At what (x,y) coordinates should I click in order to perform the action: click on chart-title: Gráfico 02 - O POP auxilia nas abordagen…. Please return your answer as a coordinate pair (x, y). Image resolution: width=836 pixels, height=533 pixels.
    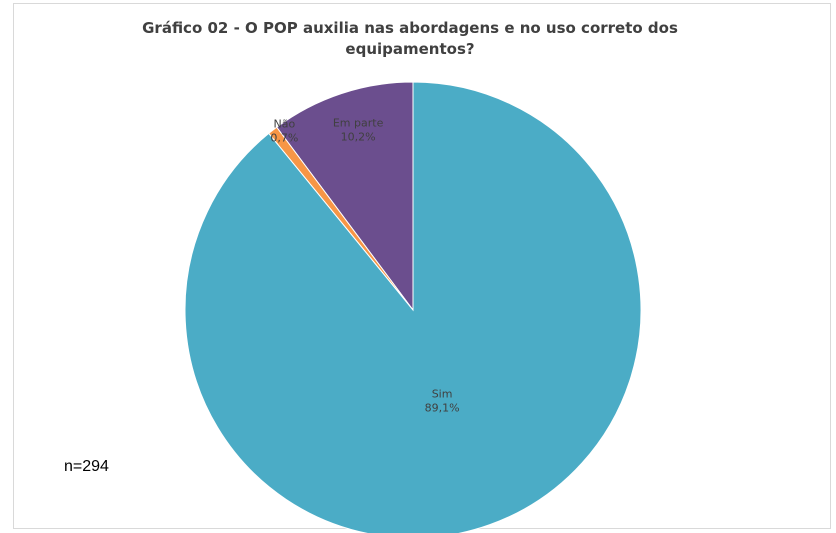
    Looking at the image, I should click on (410, 38).